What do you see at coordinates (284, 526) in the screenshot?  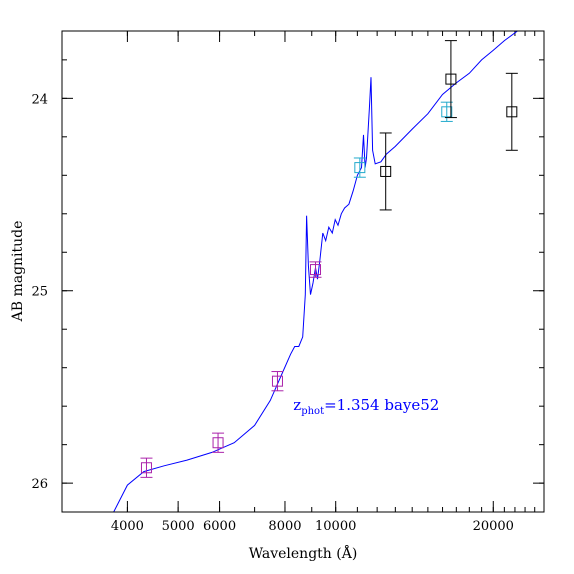 I see `x-tick-label: 8000` at bounding box center [284, 526].